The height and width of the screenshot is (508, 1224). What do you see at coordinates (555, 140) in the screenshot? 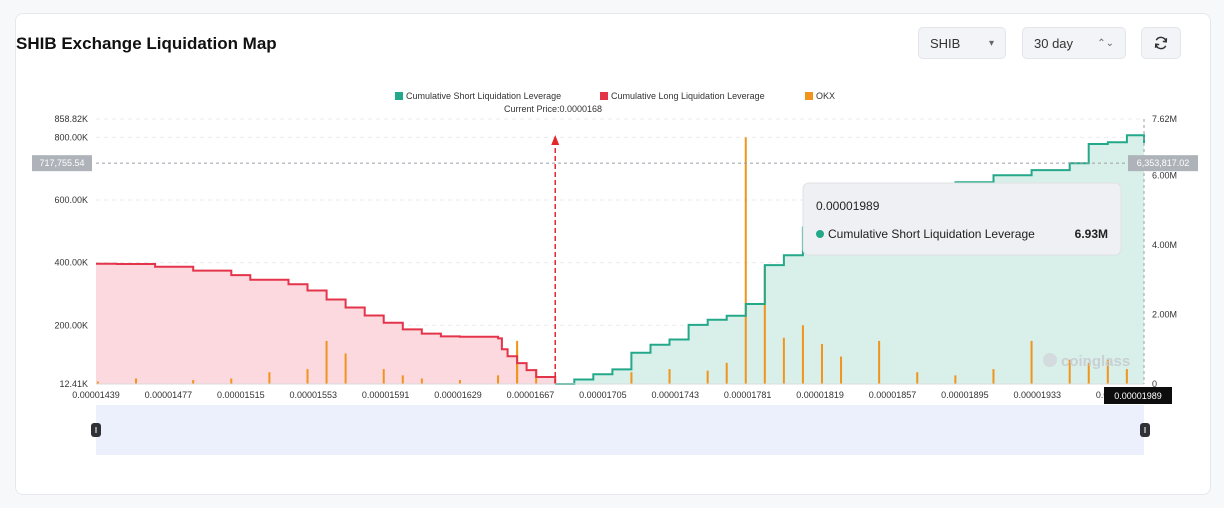
I see `current-price-arrow` at bounding box center [555, 140].